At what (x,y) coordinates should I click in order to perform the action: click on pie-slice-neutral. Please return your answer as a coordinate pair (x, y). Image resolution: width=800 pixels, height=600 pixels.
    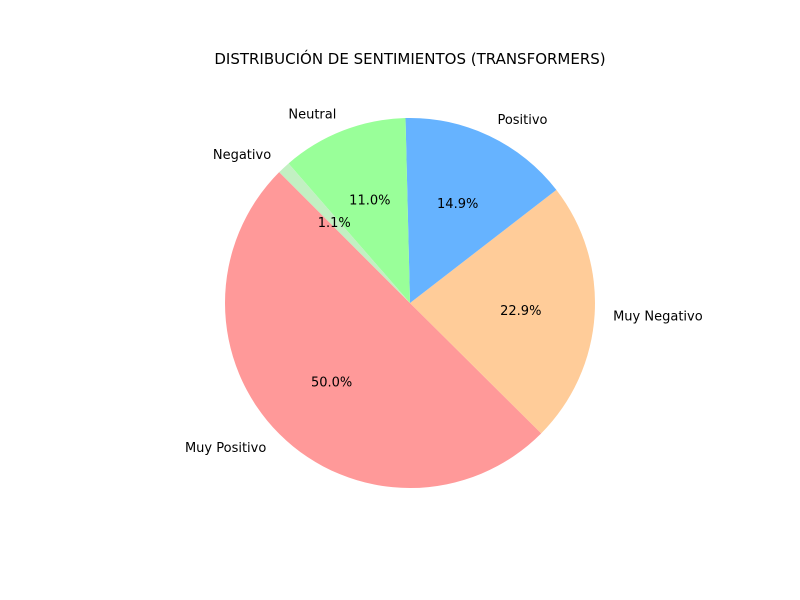
    Looking at the image, I should click on (349, 211).